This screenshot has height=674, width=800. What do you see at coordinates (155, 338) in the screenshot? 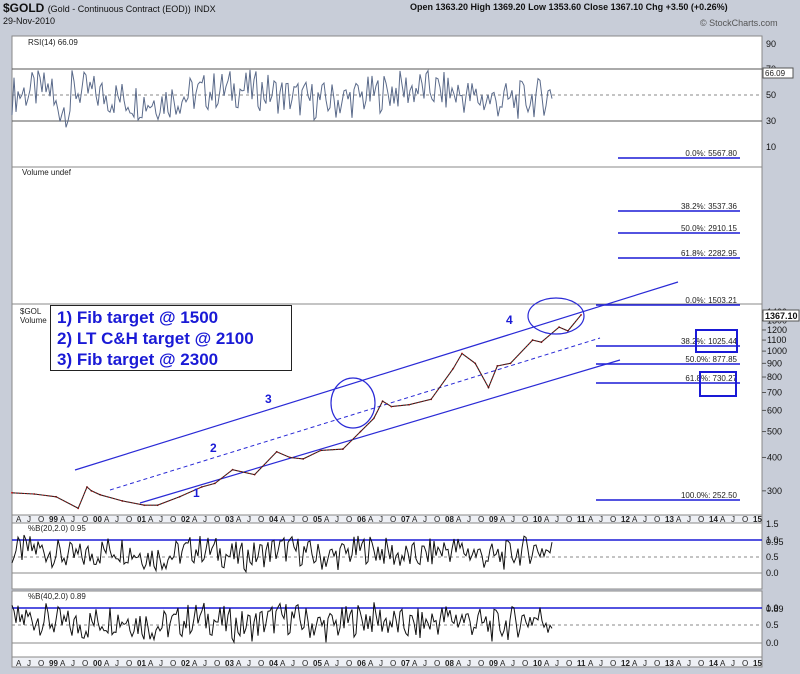
I see `target-2: 2) LT C&H target @ 2100` at bounding box center [155, 338].